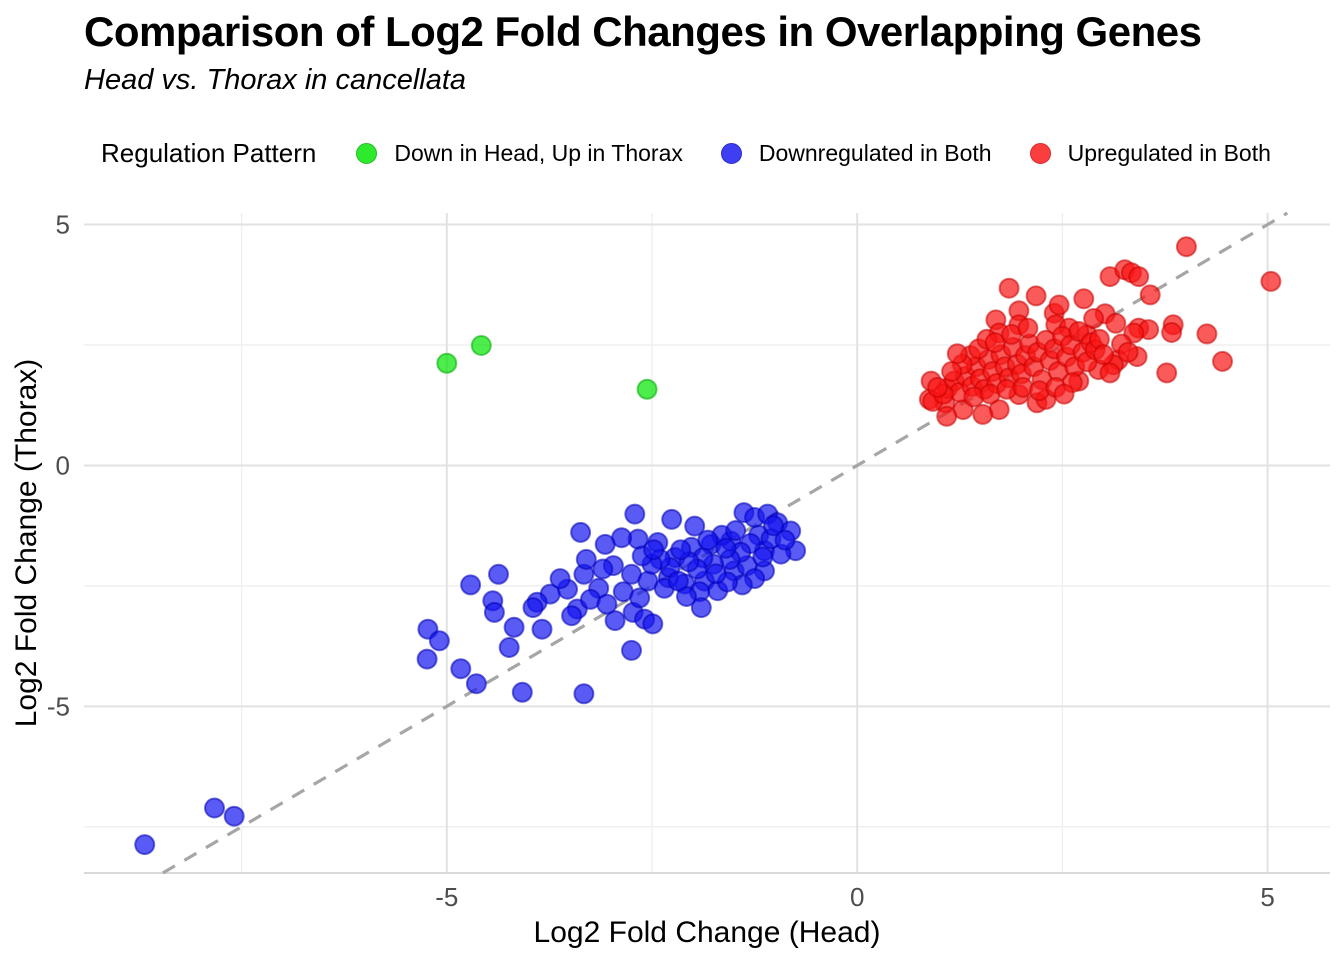 The image size is (1344, 965). Describe the element at coordinates (446, 897) in the screenshot. I see `x-tick-label: -5` at that location.